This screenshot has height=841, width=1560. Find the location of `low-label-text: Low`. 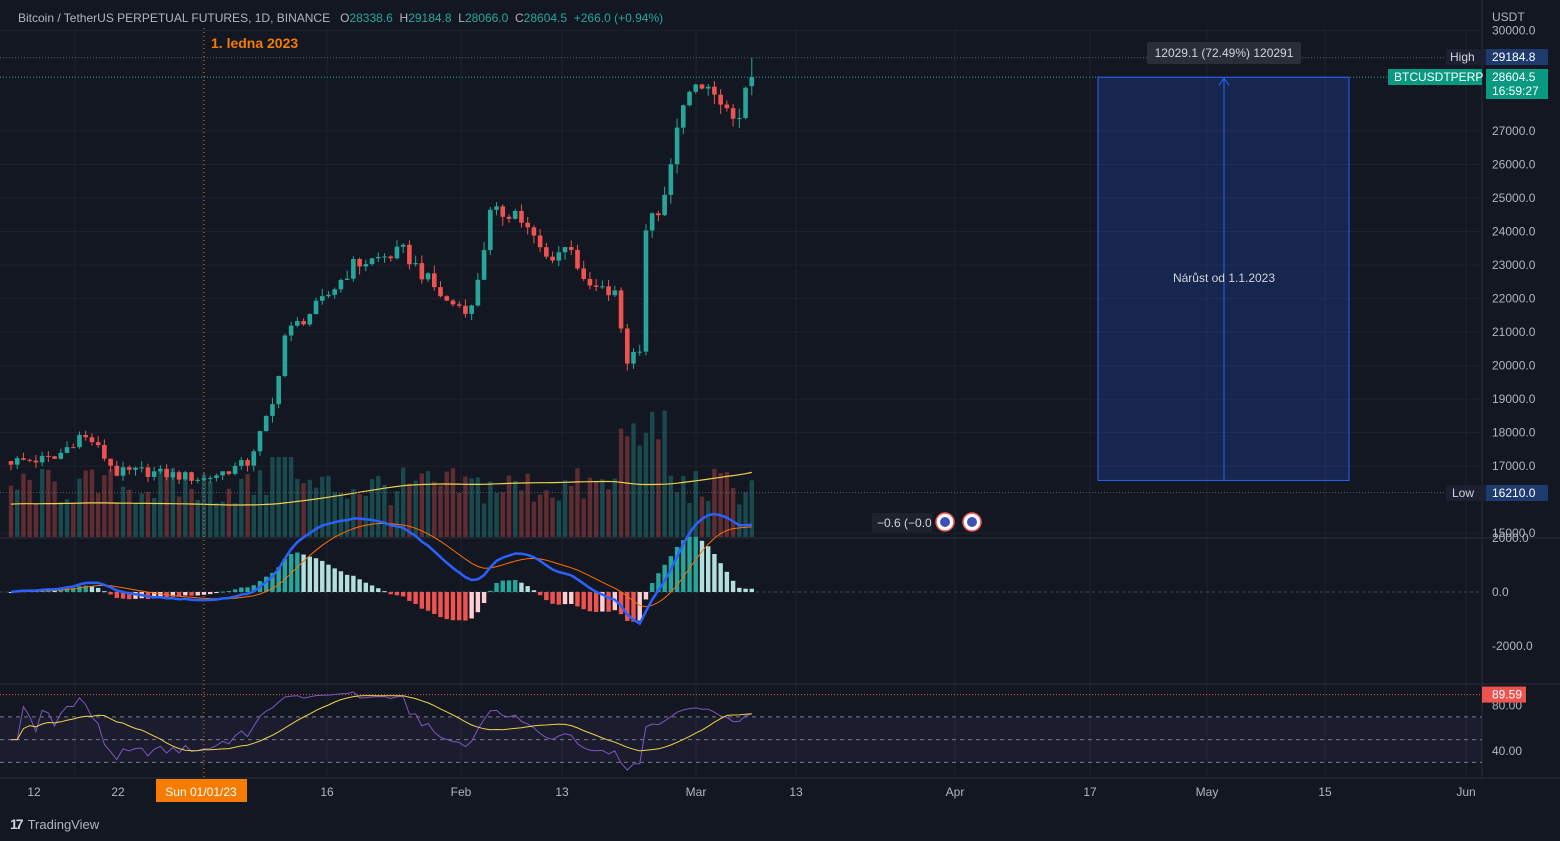

low-label-text: Low is located at coordinates (1463, 493).